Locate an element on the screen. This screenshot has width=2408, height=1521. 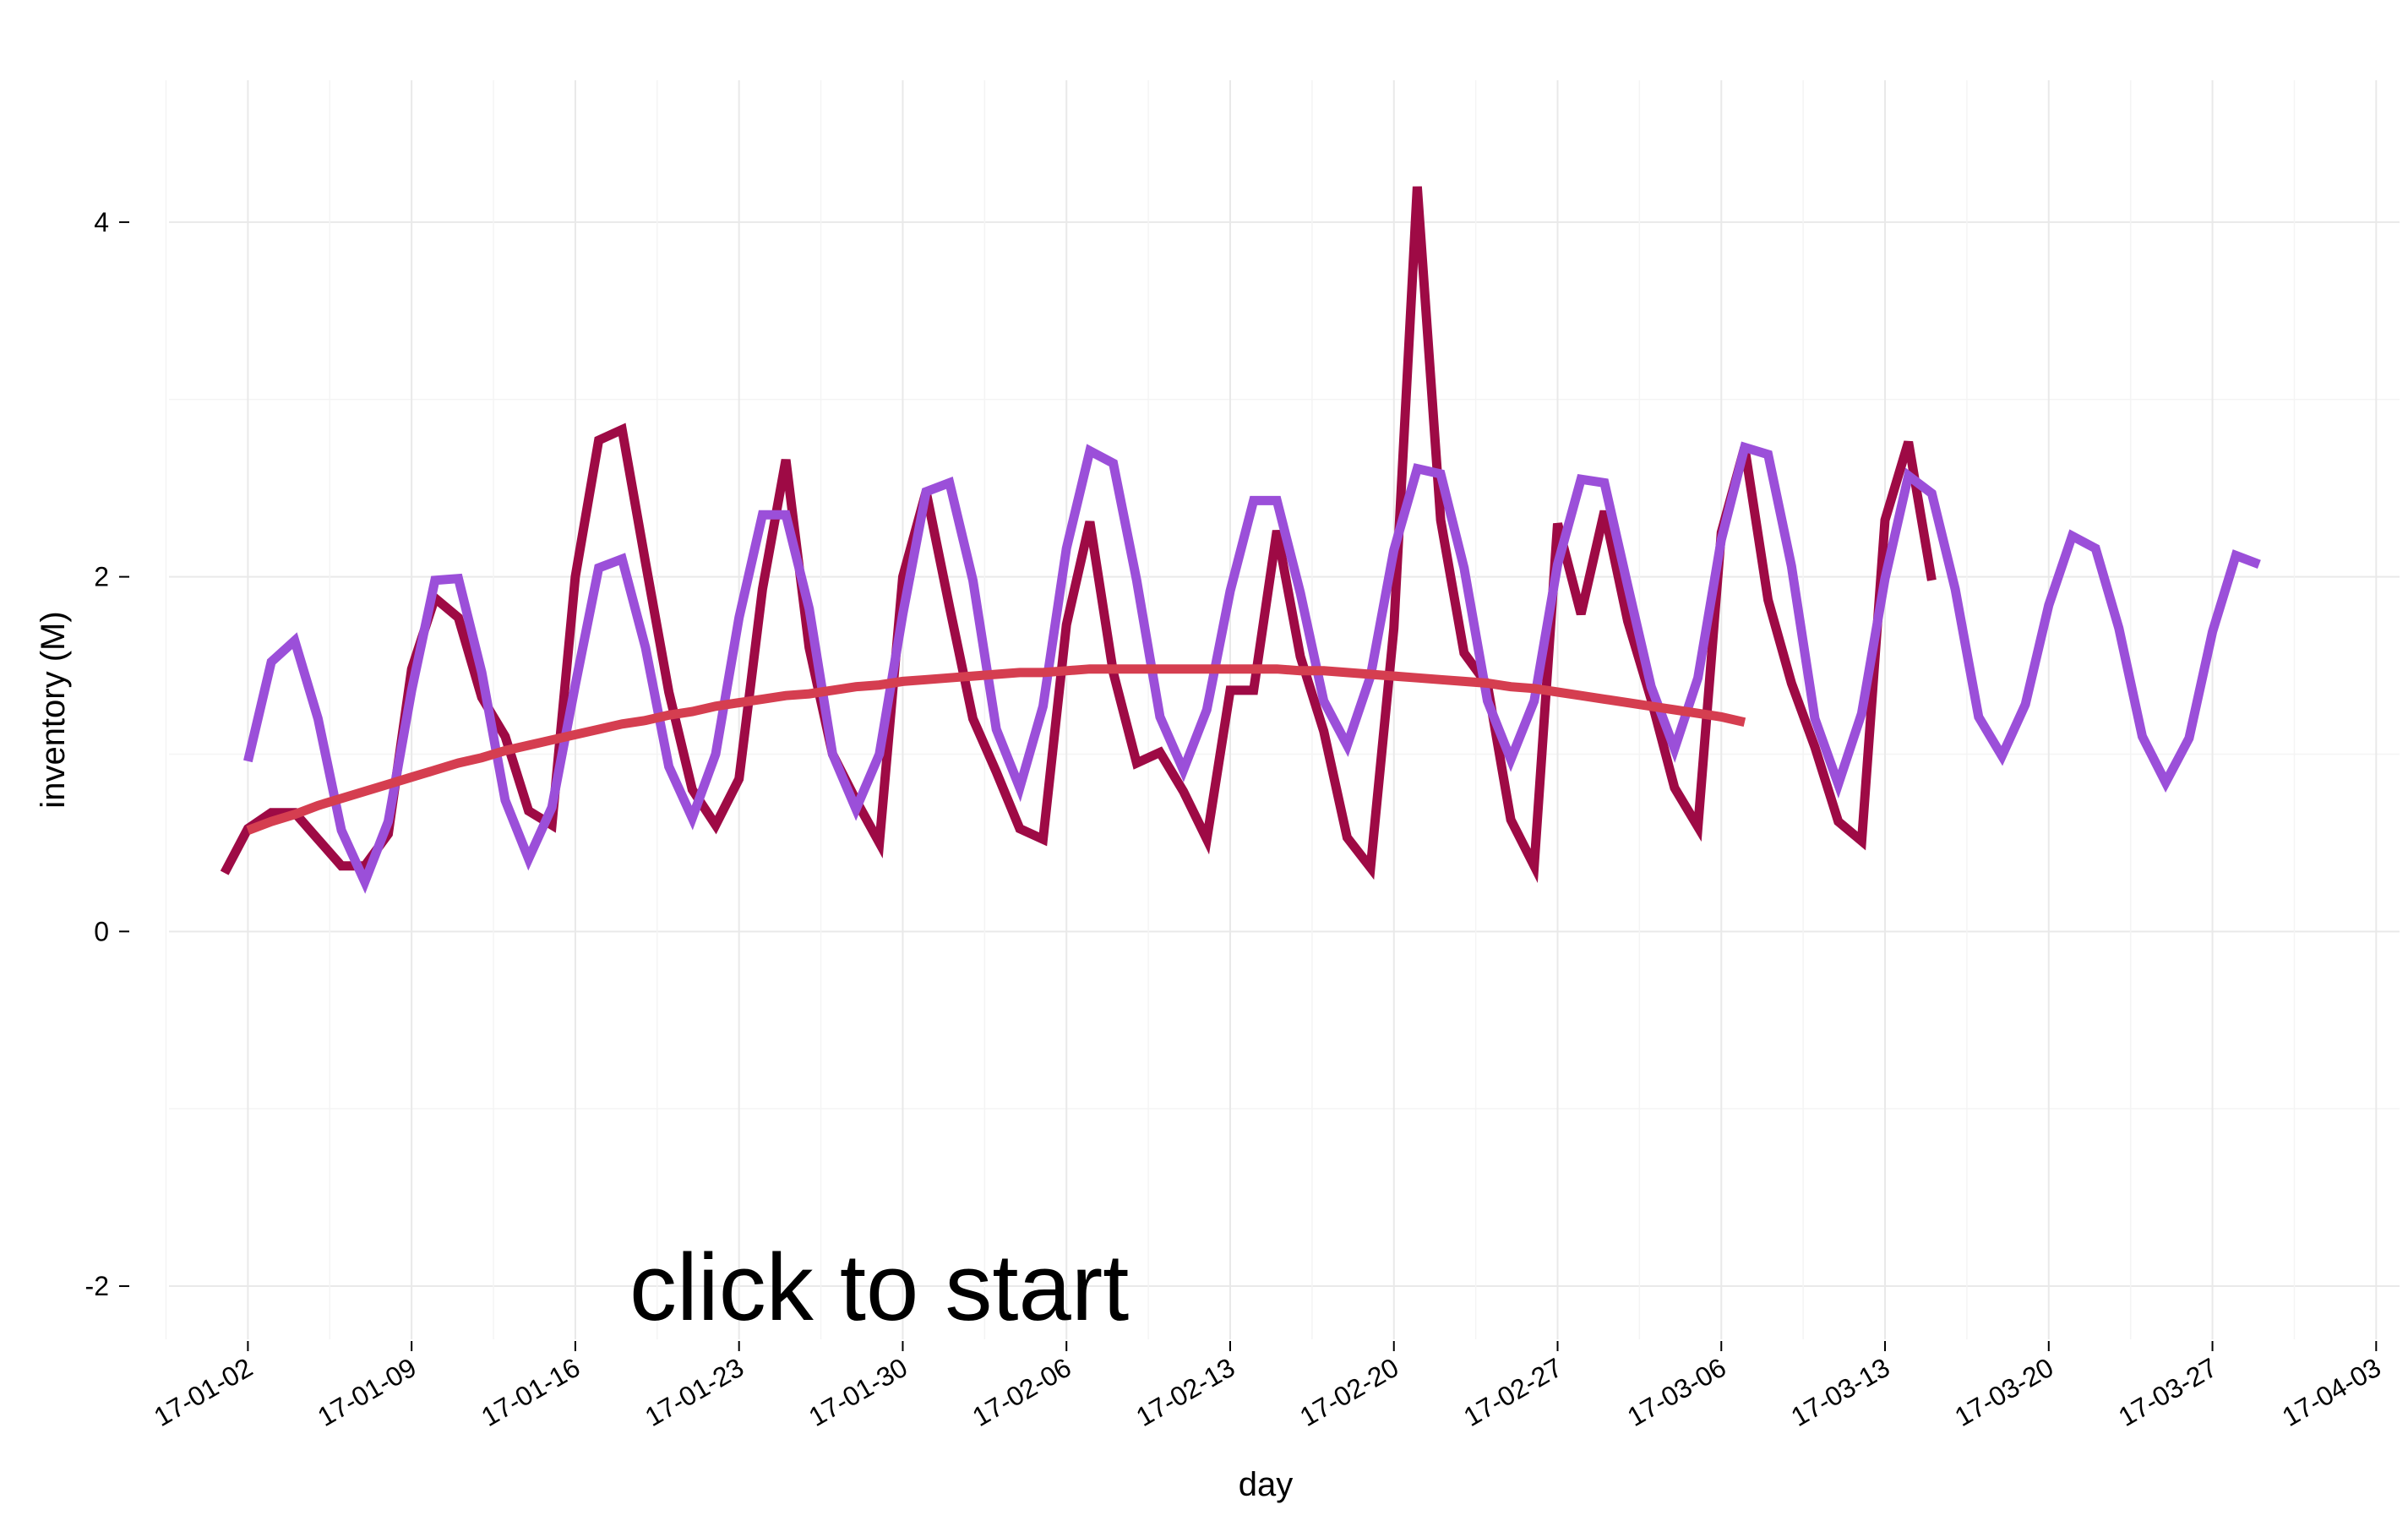
x-tick-label: 17-03-27 is located at coordinates (2167, 1392).